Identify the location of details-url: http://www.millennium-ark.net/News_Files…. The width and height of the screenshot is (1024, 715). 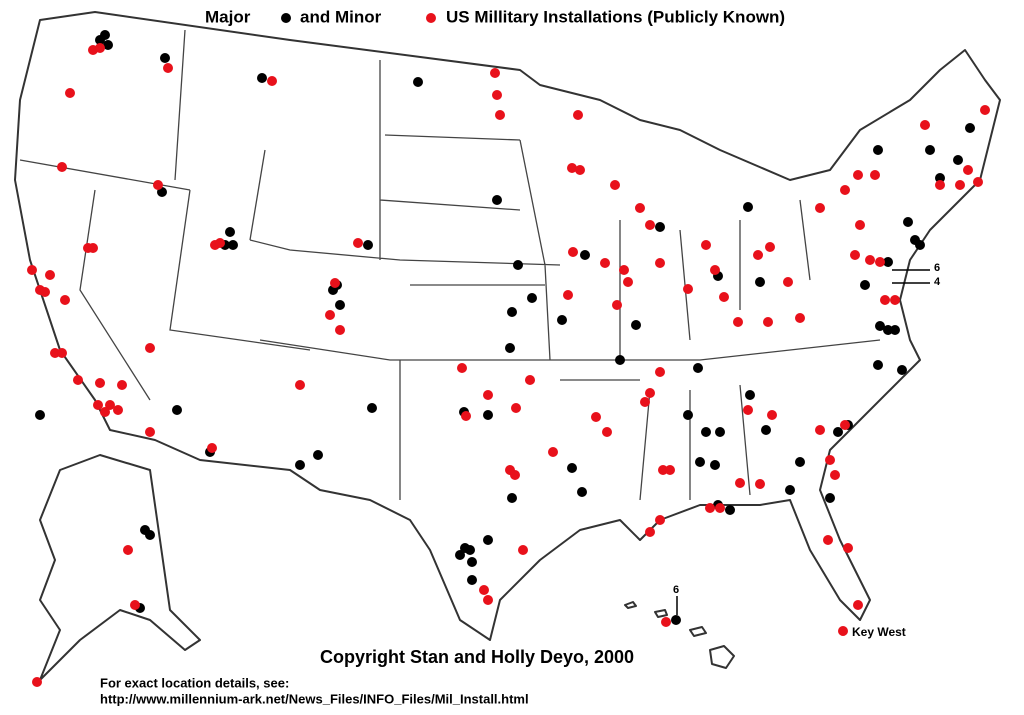
(314, 698).